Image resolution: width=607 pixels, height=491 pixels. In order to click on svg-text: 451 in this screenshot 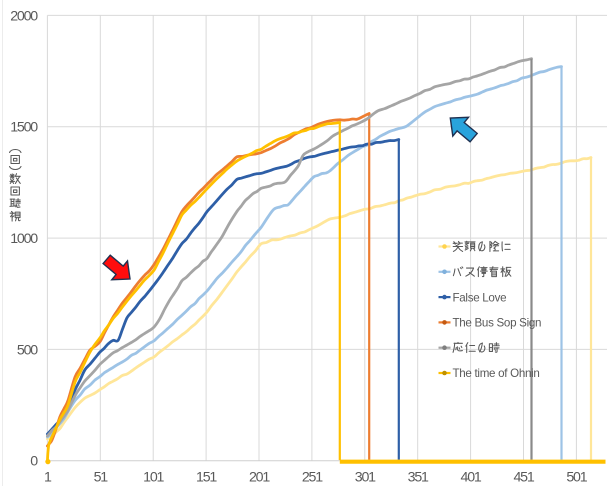, I will do `click(523, 478)`.